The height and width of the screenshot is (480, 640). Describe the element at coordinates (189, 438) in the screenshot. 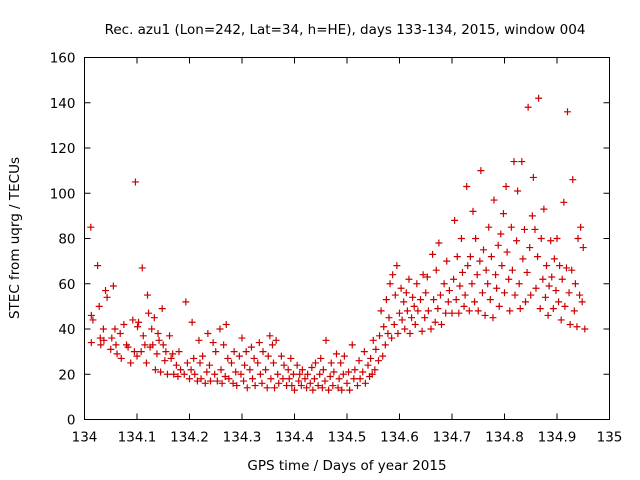

I see `x-tick-label: 134.2` at that location.